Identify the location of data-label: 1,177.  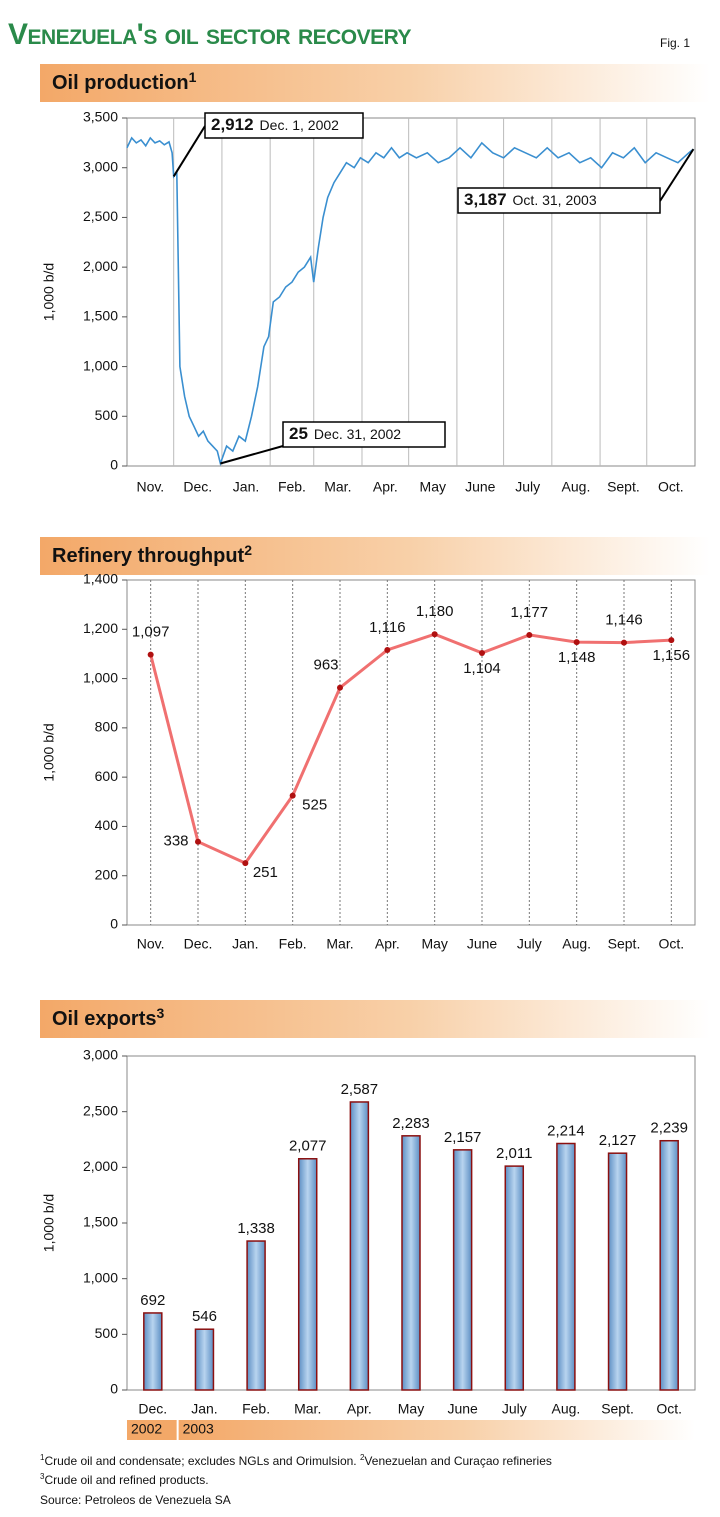
(530, 612).